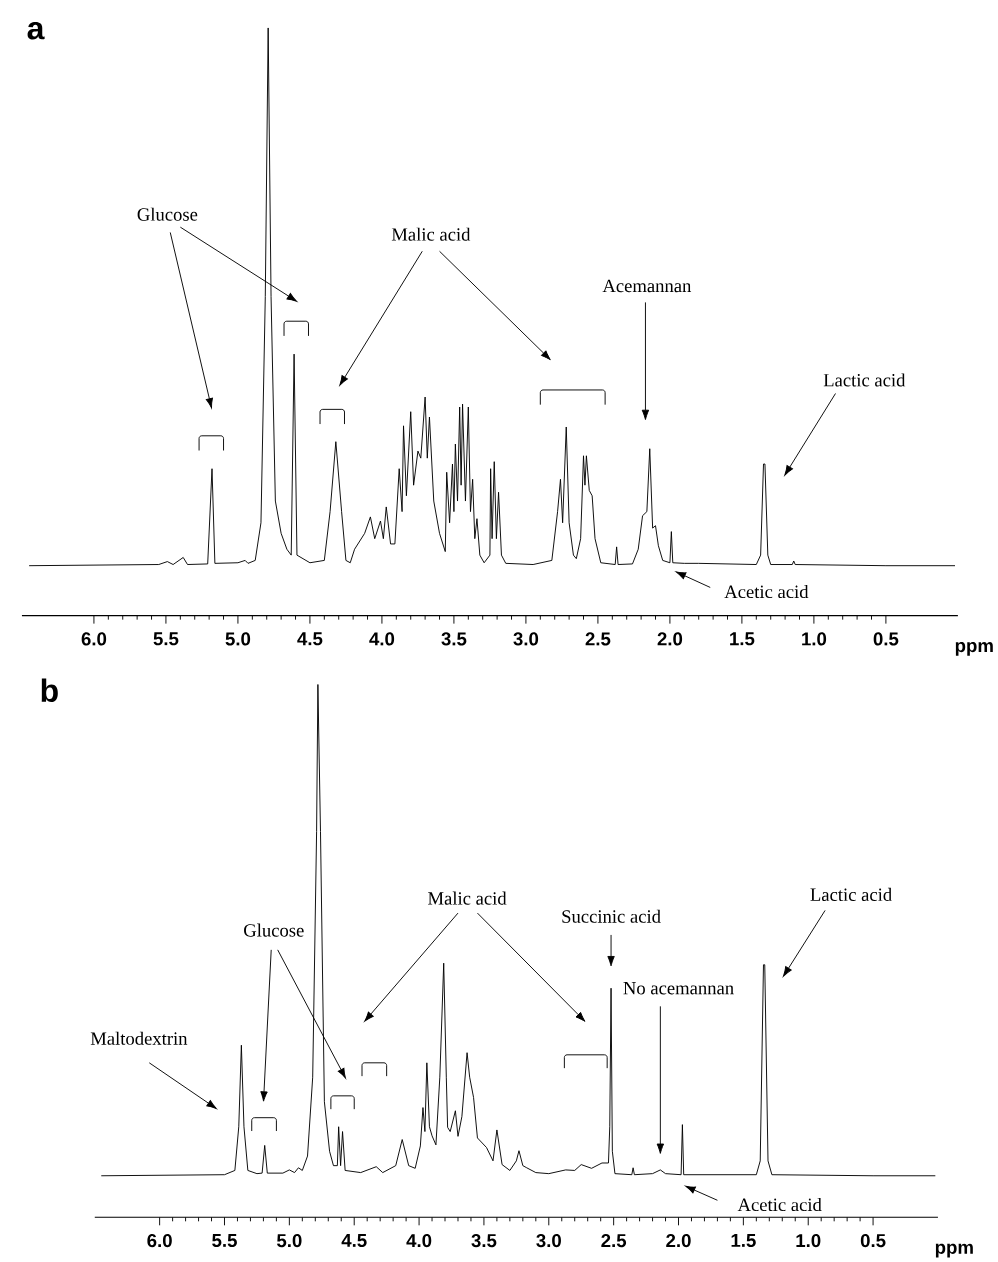  I want to click on annotation: Acemannan, so click(646, 286).